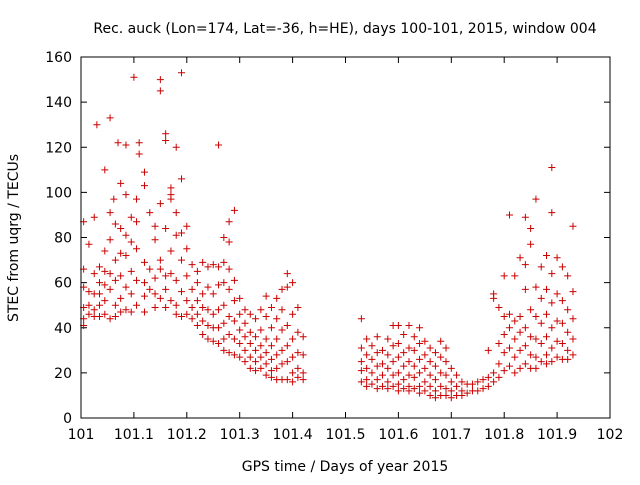  What do you see at coordinates (63, 239) in the screenshot?
I see `y-tick-label: 80` at bounding box center [63, 239].